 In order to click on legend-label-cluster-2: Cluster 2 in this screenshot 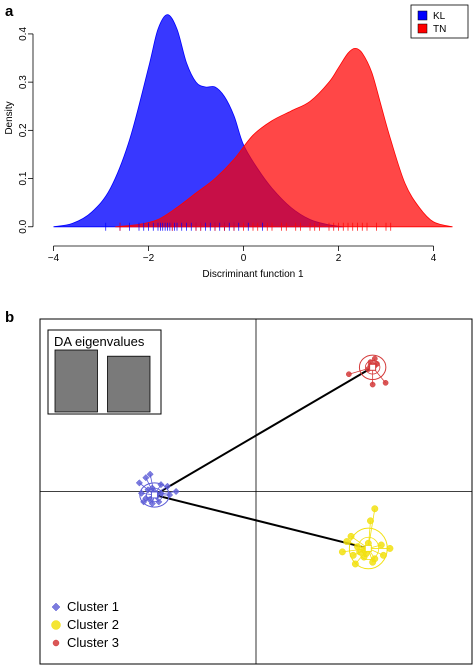, I will do `click(93, 624)`.